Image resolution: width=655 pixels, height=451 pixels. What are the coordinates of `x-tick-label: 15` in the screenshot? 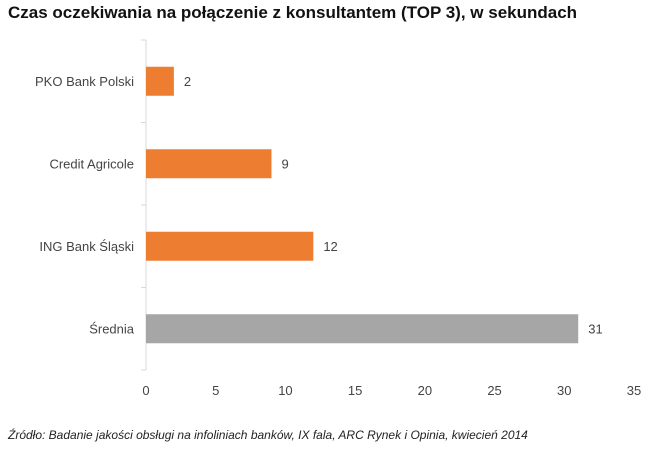 It's located at (355, 390).